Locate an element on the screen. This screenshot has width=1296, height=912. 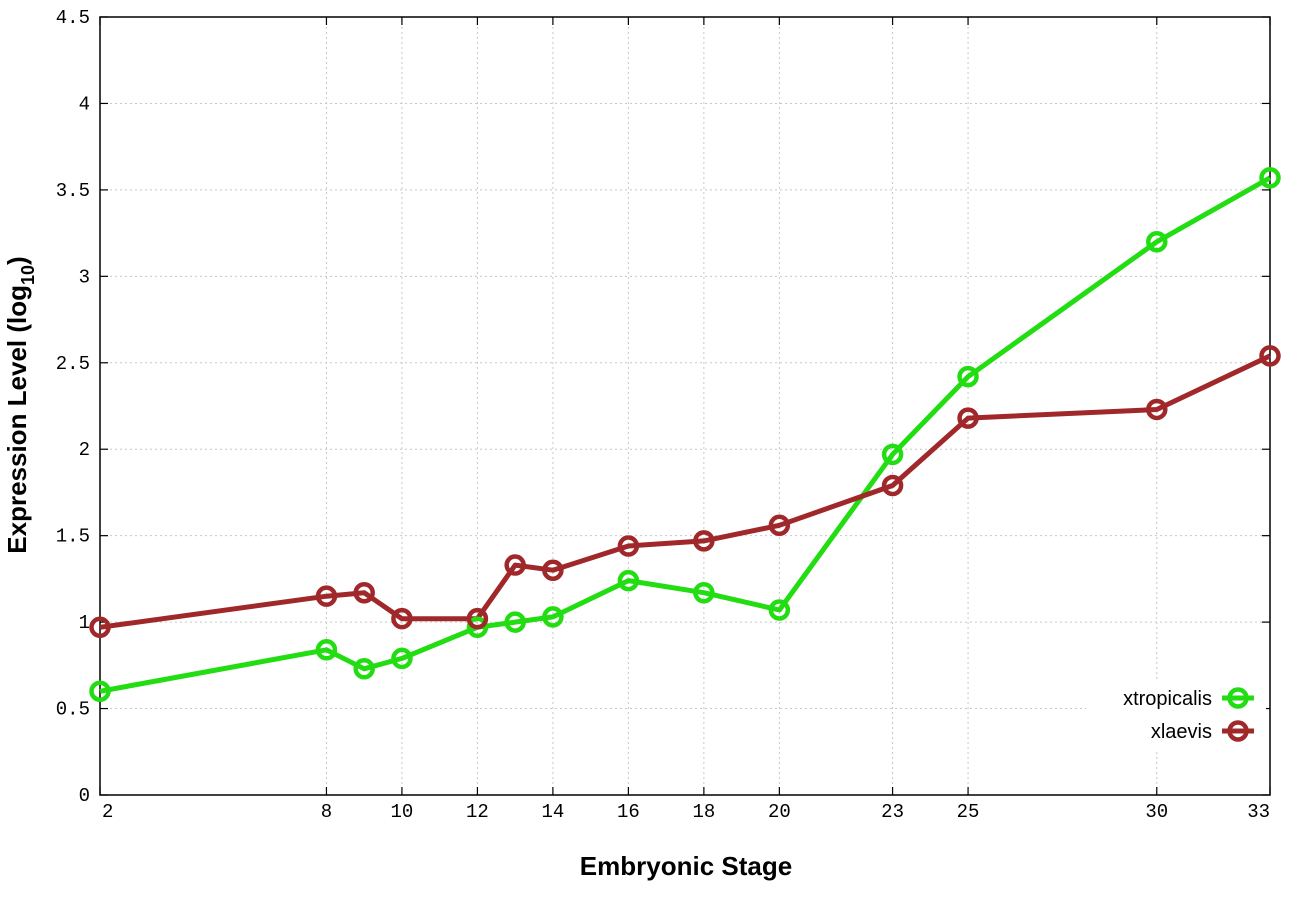
y-axis-title-subscript: 10 is located at coordinates (28, 275).